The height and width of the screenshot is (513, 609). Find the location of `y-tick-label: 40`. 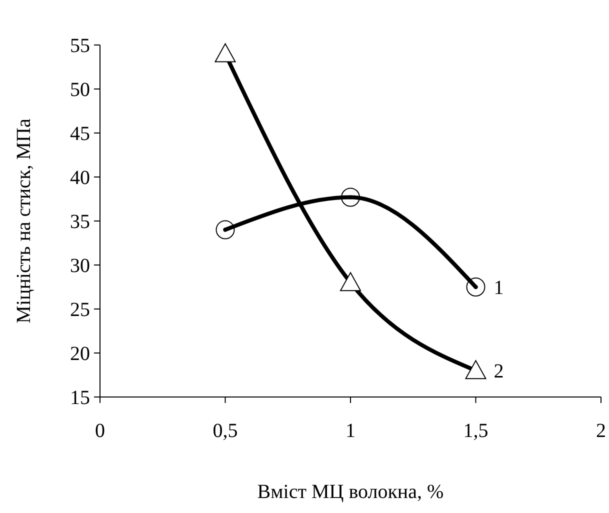

y-tick-label: 40 is located at coordinates (80, 178).